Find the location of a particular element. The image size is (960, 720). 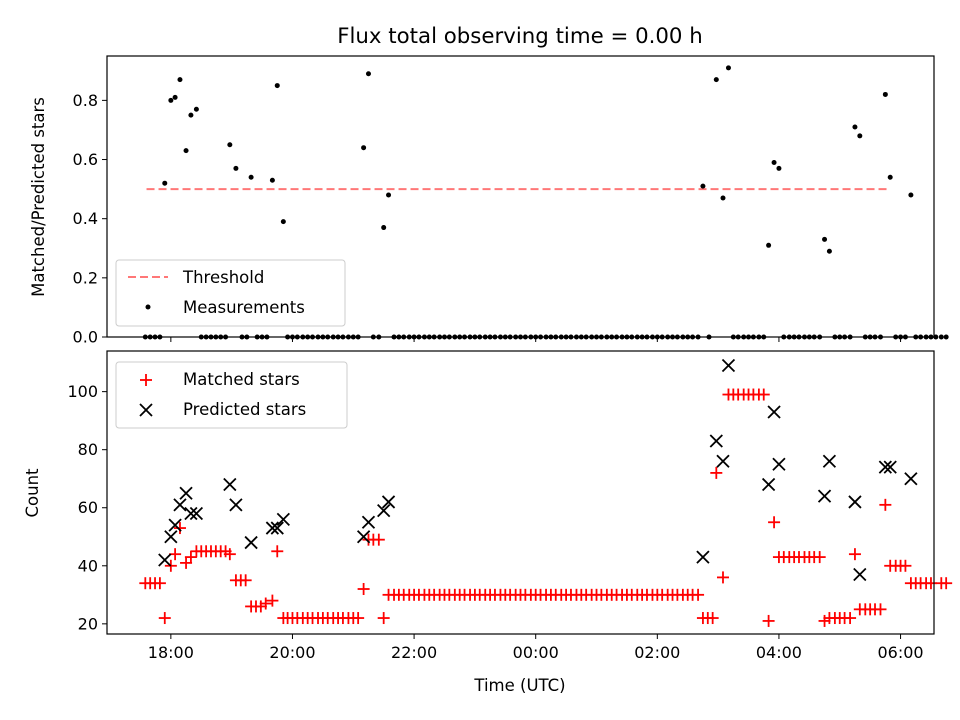

bottom-y-tick-label: 20 is located at coordinates (88, 623).